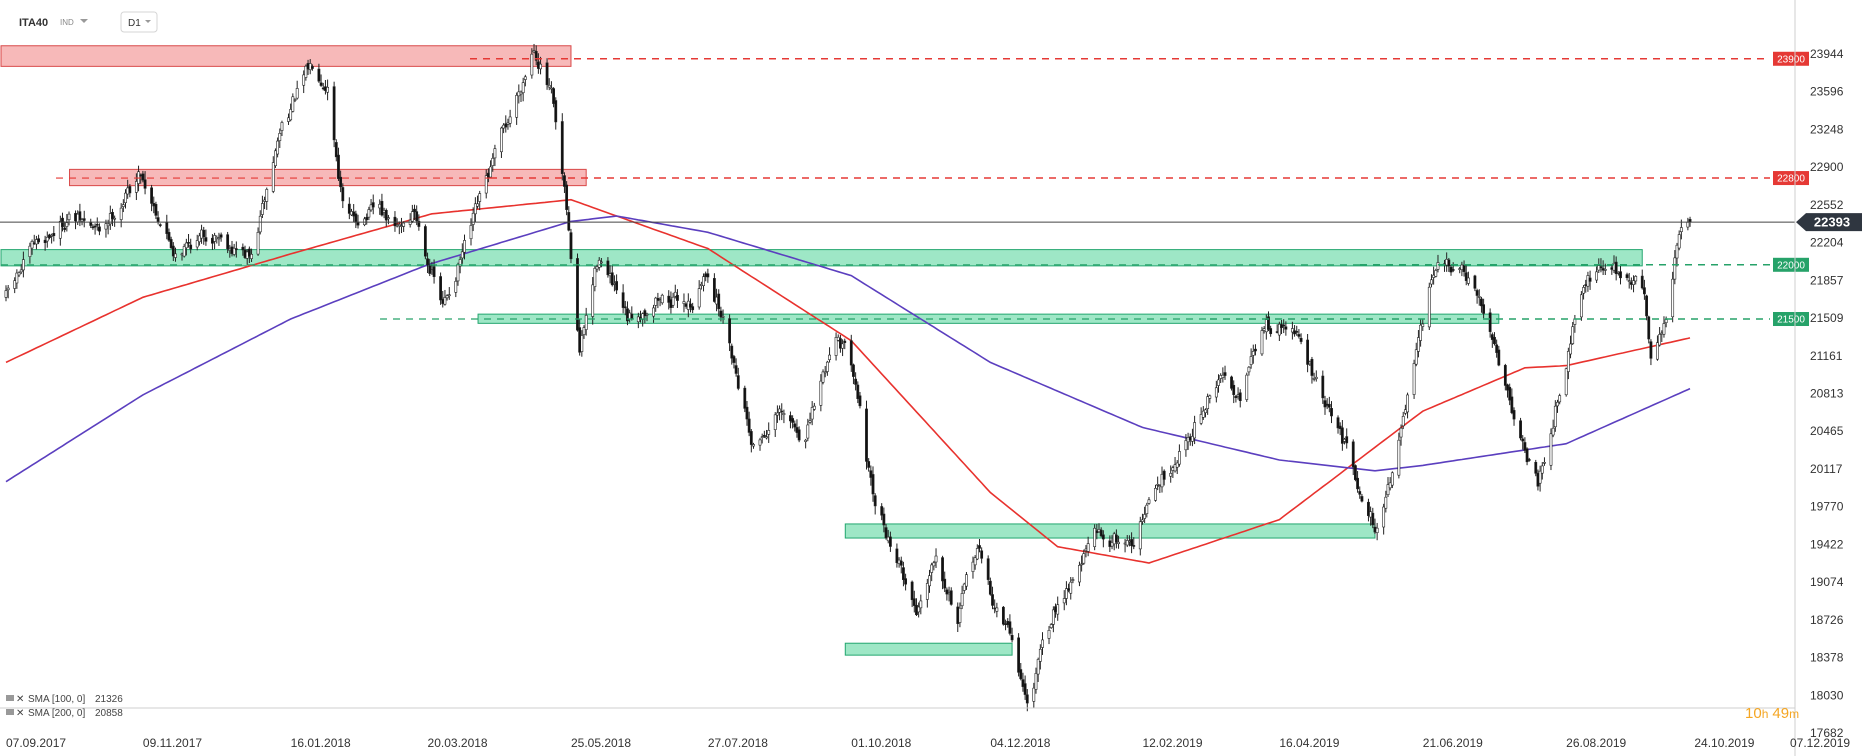 Image resolution: width=1866 pixels, height=756 pixels. Describe the element at coordinates (139, 22) in the screenshot. I see `timeframe-selector` at that location.